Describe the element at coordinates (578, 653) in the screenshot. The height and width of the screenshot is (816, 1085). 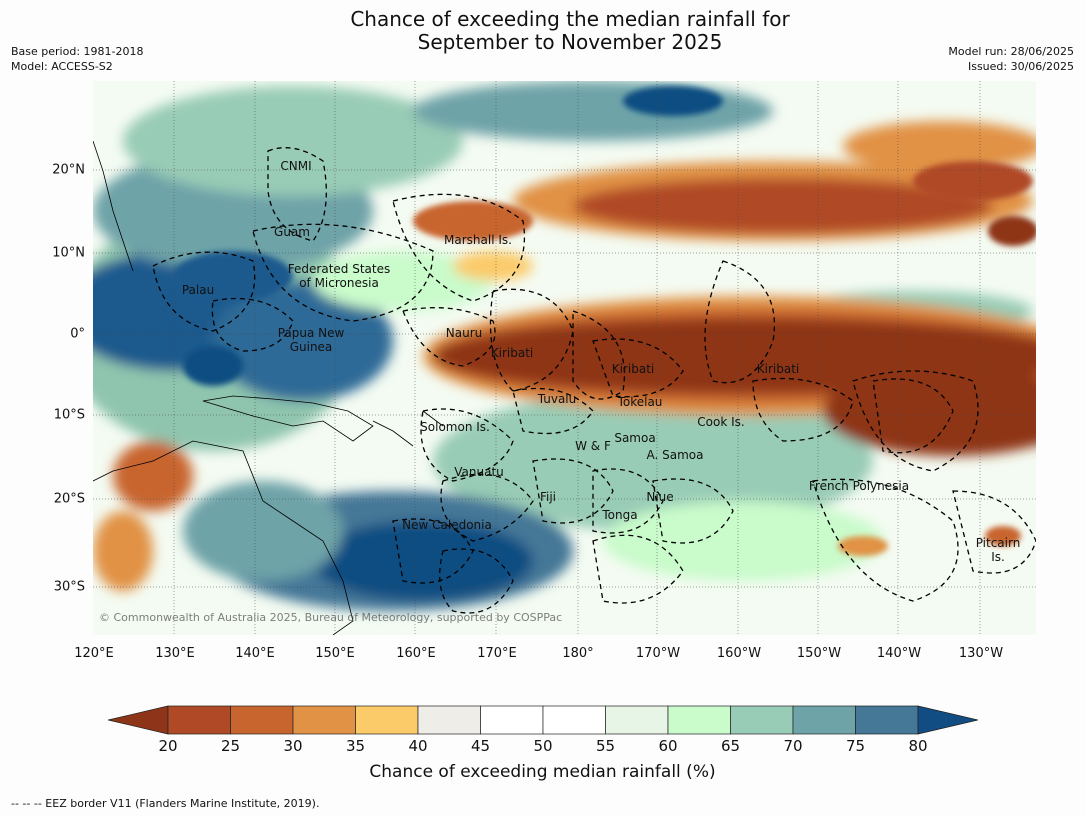
I see `lon-label: 180°` at that location.